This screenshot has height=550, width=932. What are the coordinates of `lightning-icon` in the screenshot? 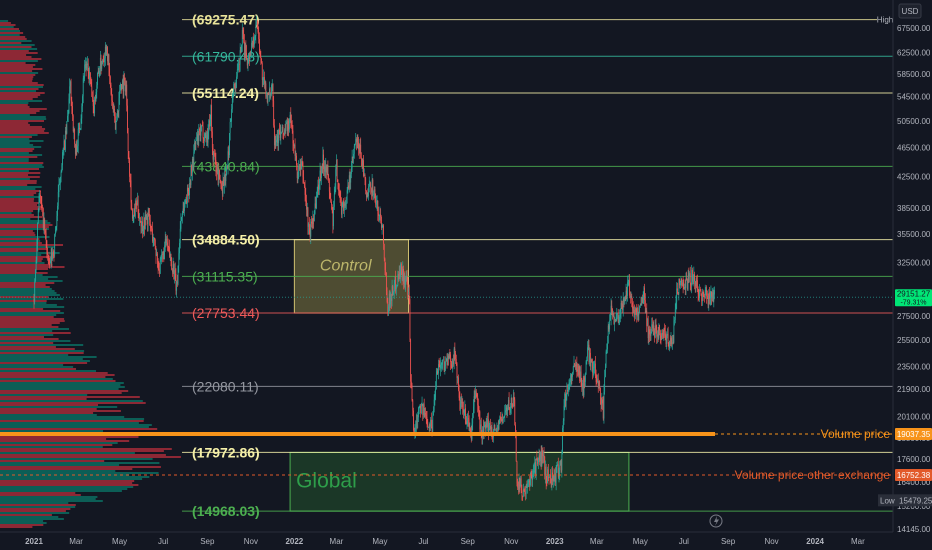 It's located at (716, 521).